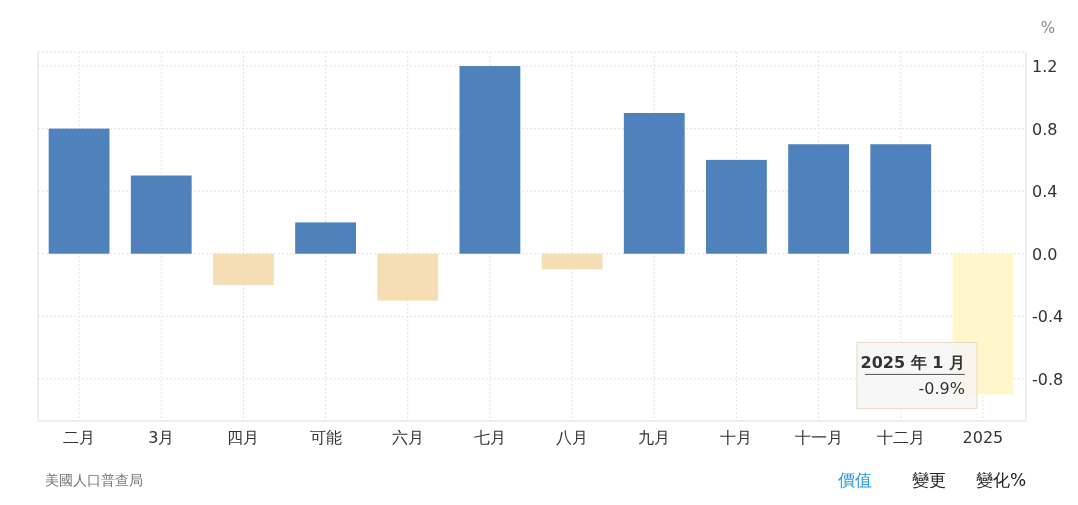  I want to click on y-tick-label: 1.2, so click(1045, 67).